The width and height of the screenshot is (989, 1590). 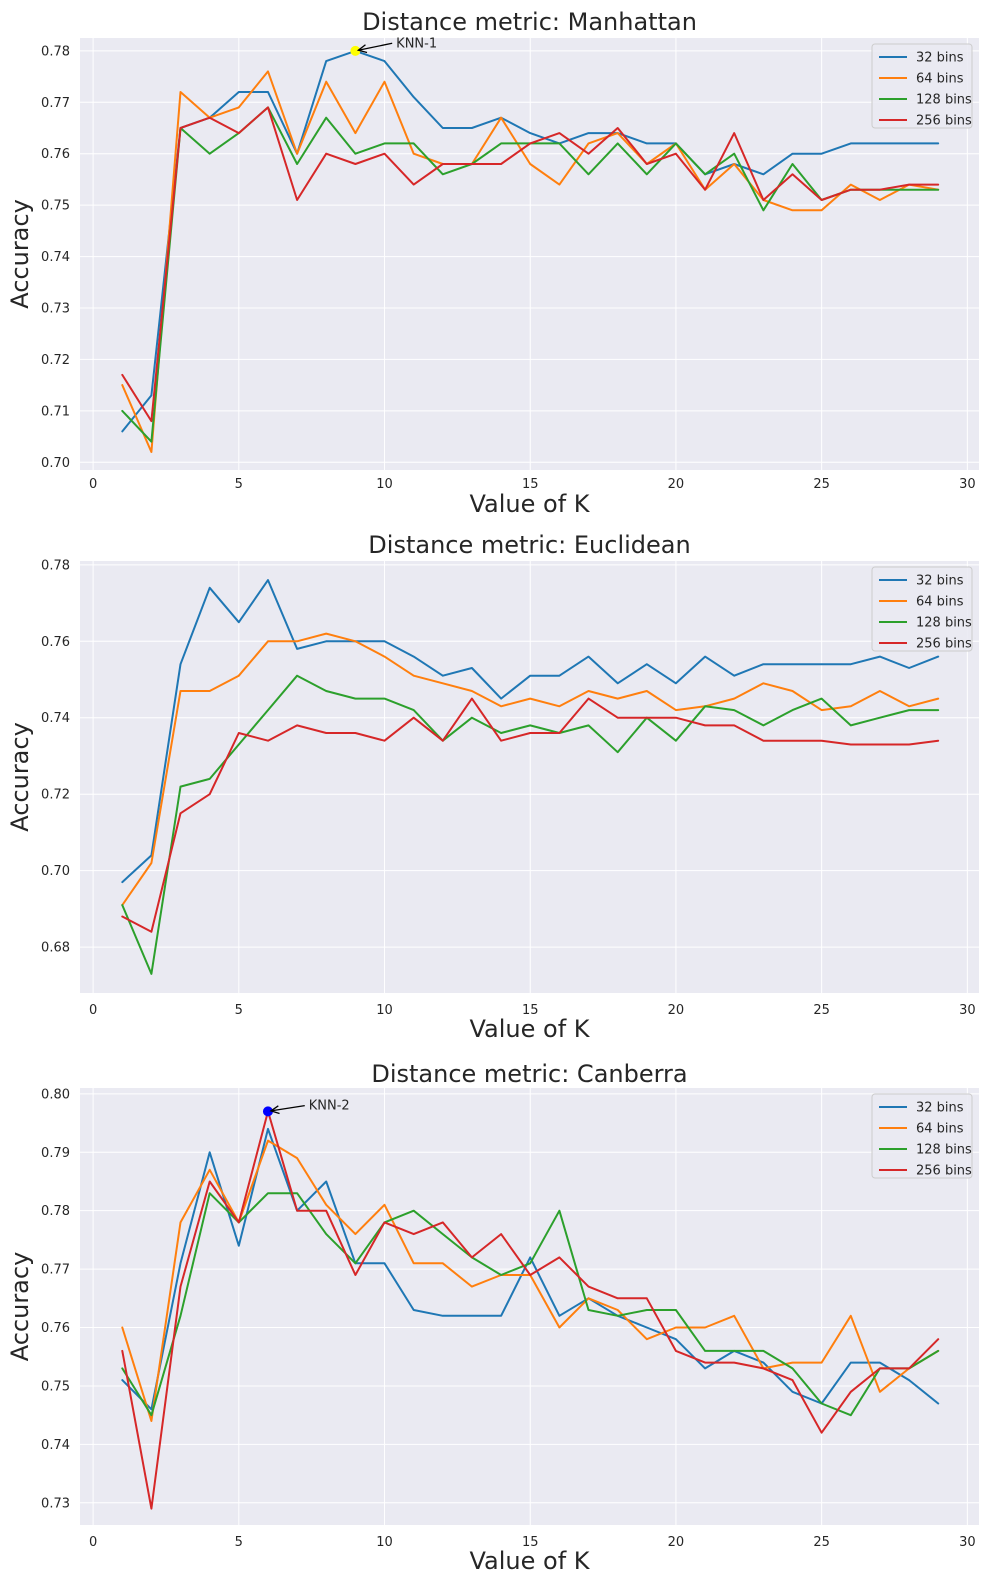 I want to click on series-line-64-bins, so click(x=530, y=769).